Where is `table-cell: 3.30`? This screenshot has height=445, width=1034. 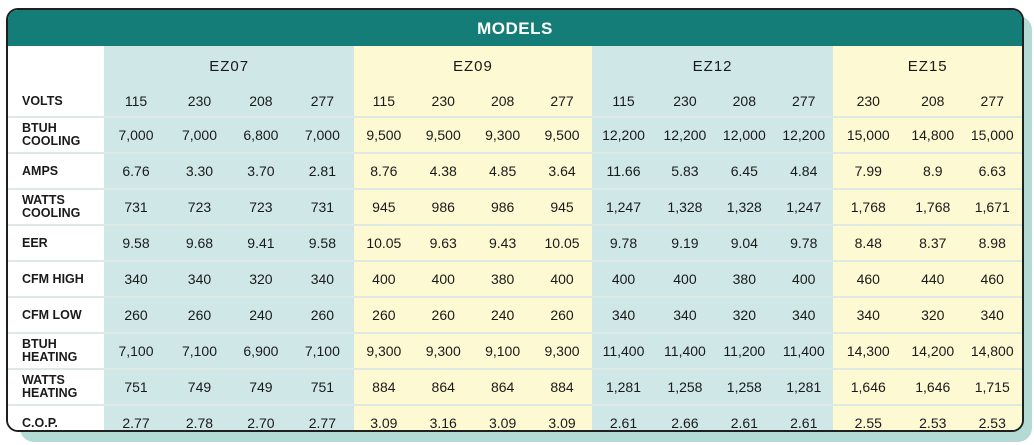 table-cell: 3.30 is located at coordinates (199, 170).